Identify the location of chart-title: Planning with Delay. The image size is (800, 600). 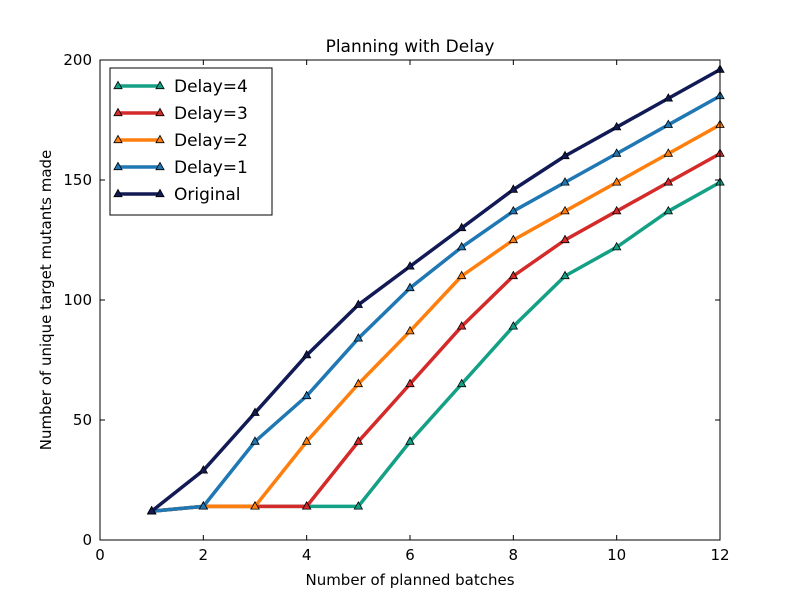
(410, 47).